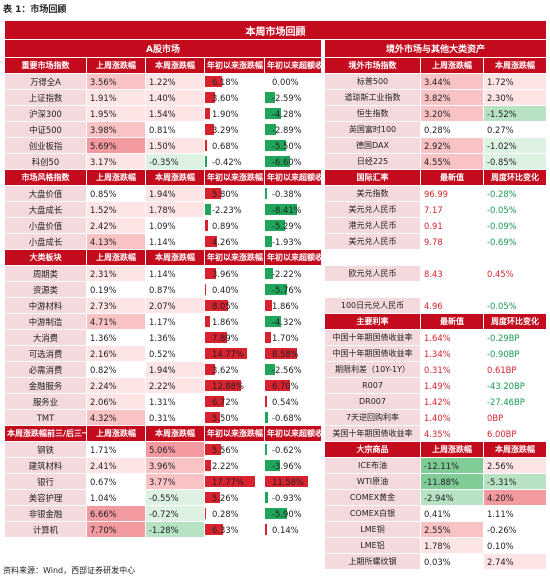  What do you see at coordinates (234, 81) in the screenshot?
I see `ytd-change: 6.18%` at bounding box center [234, 81].